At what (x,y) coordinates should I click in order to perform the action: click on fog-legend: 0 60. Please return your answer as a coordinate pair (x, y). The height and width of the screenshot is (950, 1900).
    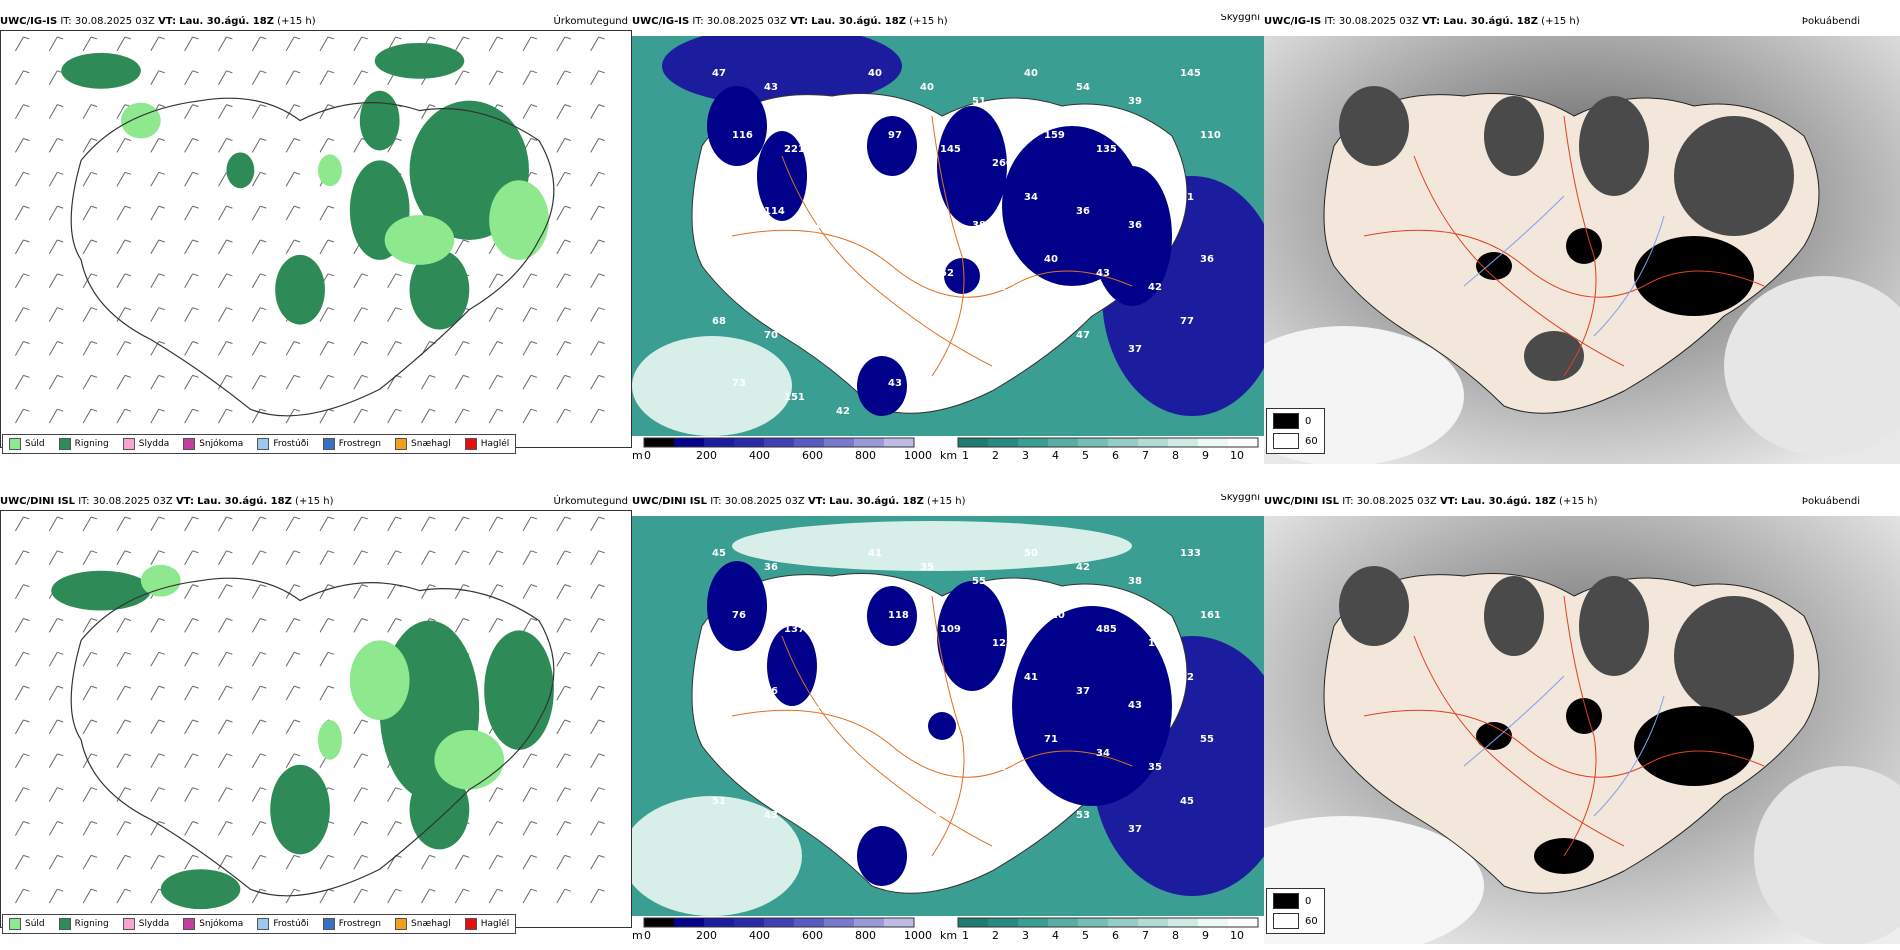
    Looking at the image, I should click on (1295, 911).